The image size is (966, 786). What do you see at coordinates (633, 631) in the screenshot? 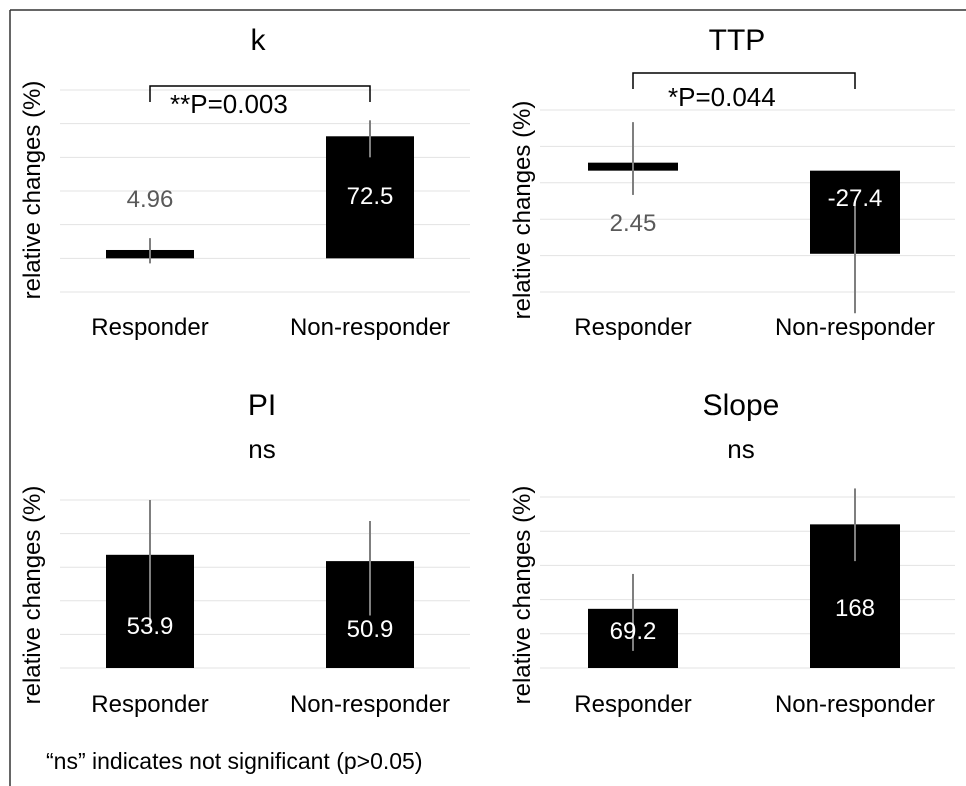
I see `data-label: 69.2` at bounding box center [633, 631].